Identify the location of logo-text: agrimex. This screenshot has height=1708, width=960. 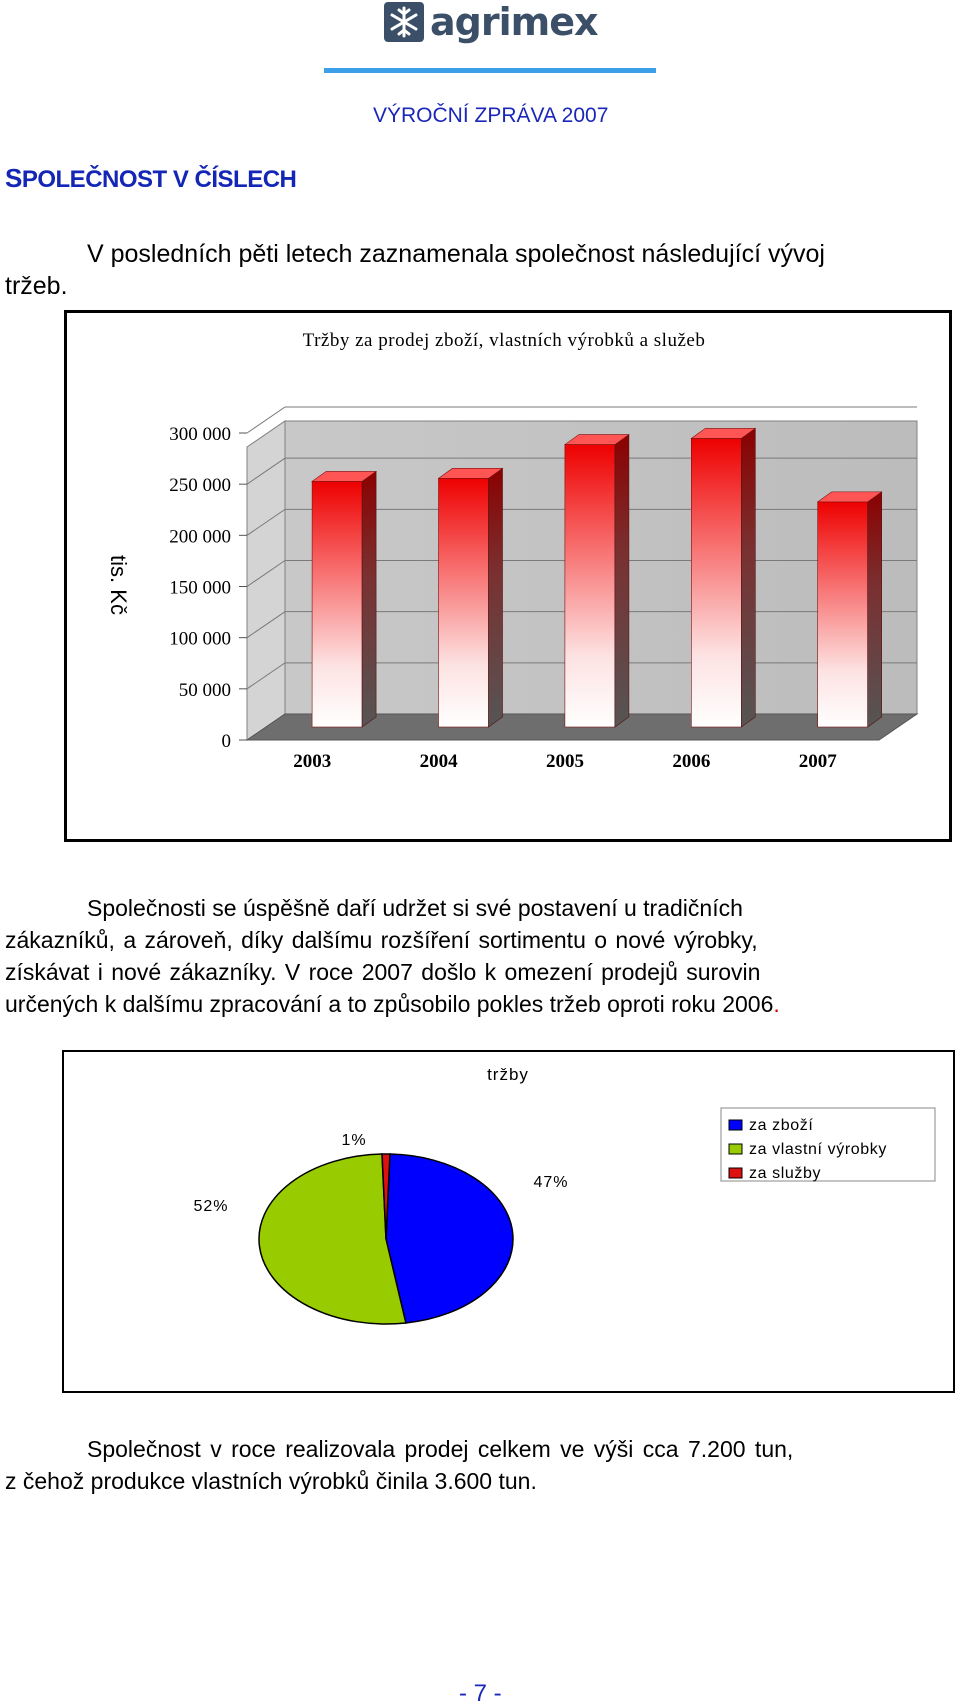
(514, 22).